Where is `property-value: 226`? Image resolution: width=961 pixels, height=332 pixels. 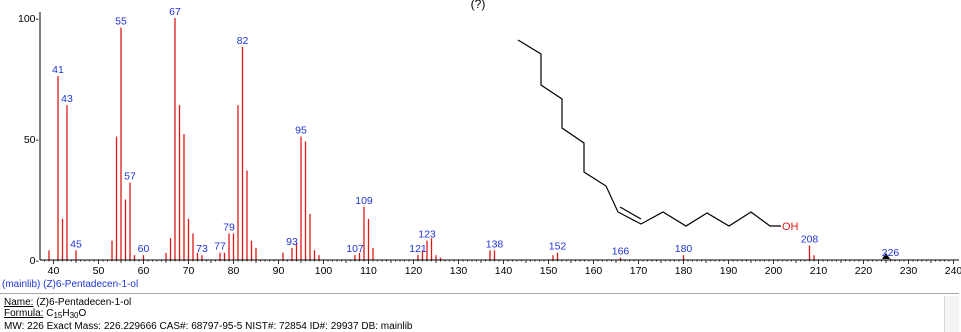
property-value: 226 is located at coordinates (35, 326).